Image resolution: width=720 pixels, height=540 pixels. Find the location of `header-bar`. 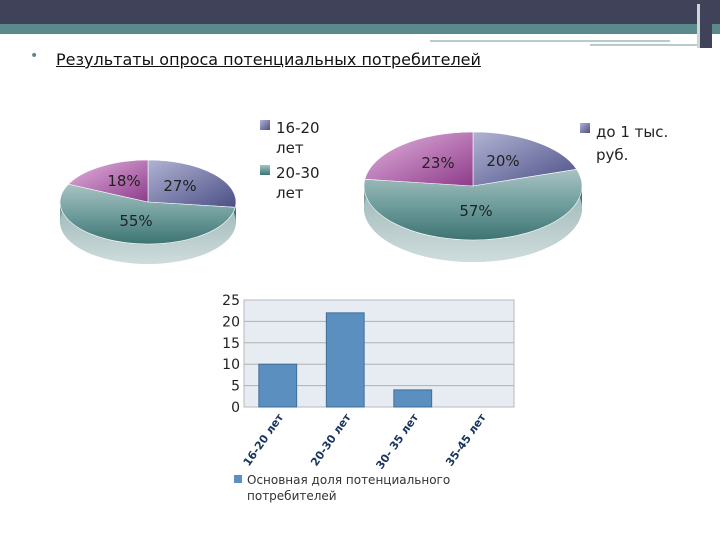

header-bar is located at coordinates (360, 12).